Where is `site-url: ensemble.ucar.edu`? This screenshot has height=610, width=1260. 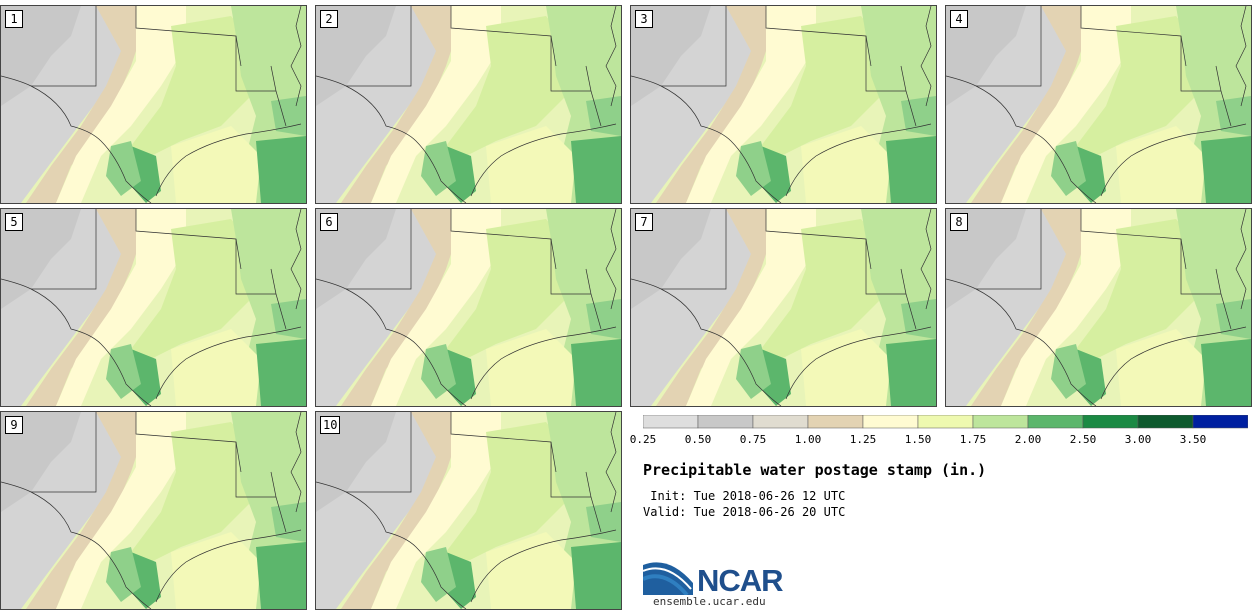 site-url: ensemble.ucar.edu is located at coordinates (709, 601).